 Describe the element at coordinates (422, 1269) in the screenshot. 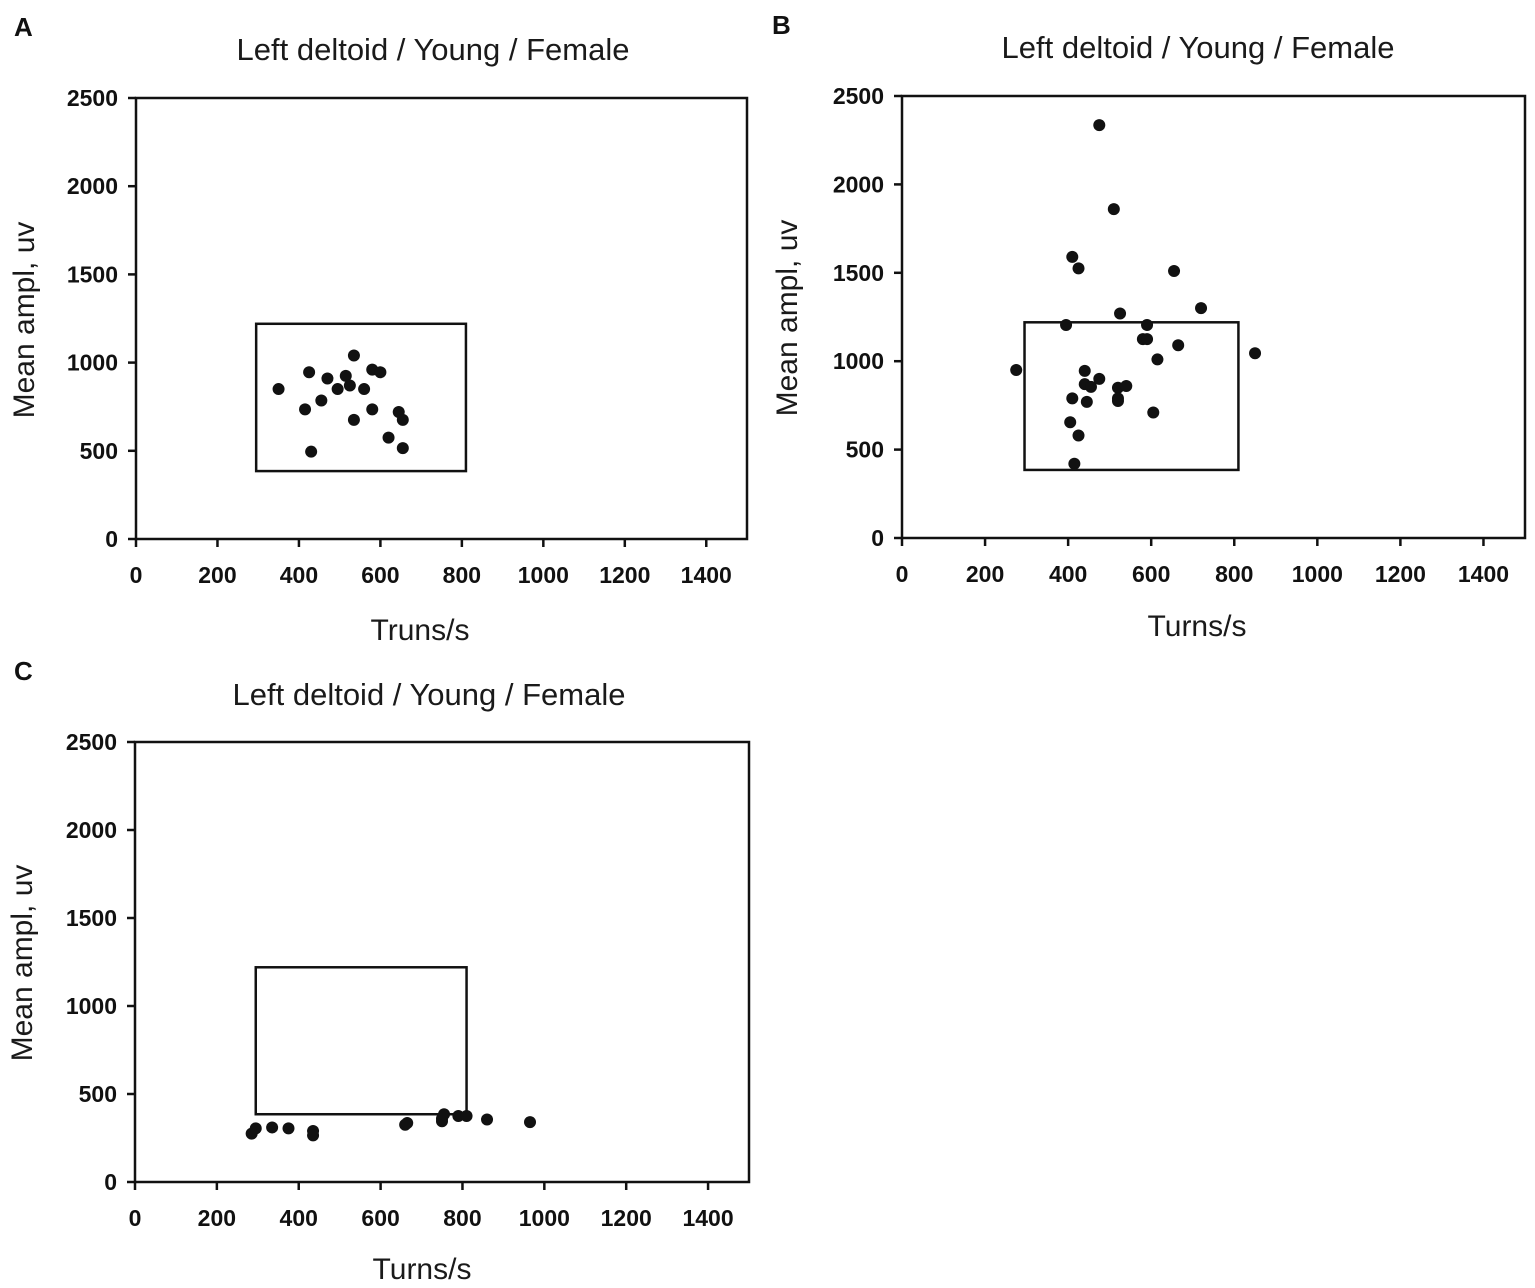

I see `x-axis-label-c: Turns/s` at that location.